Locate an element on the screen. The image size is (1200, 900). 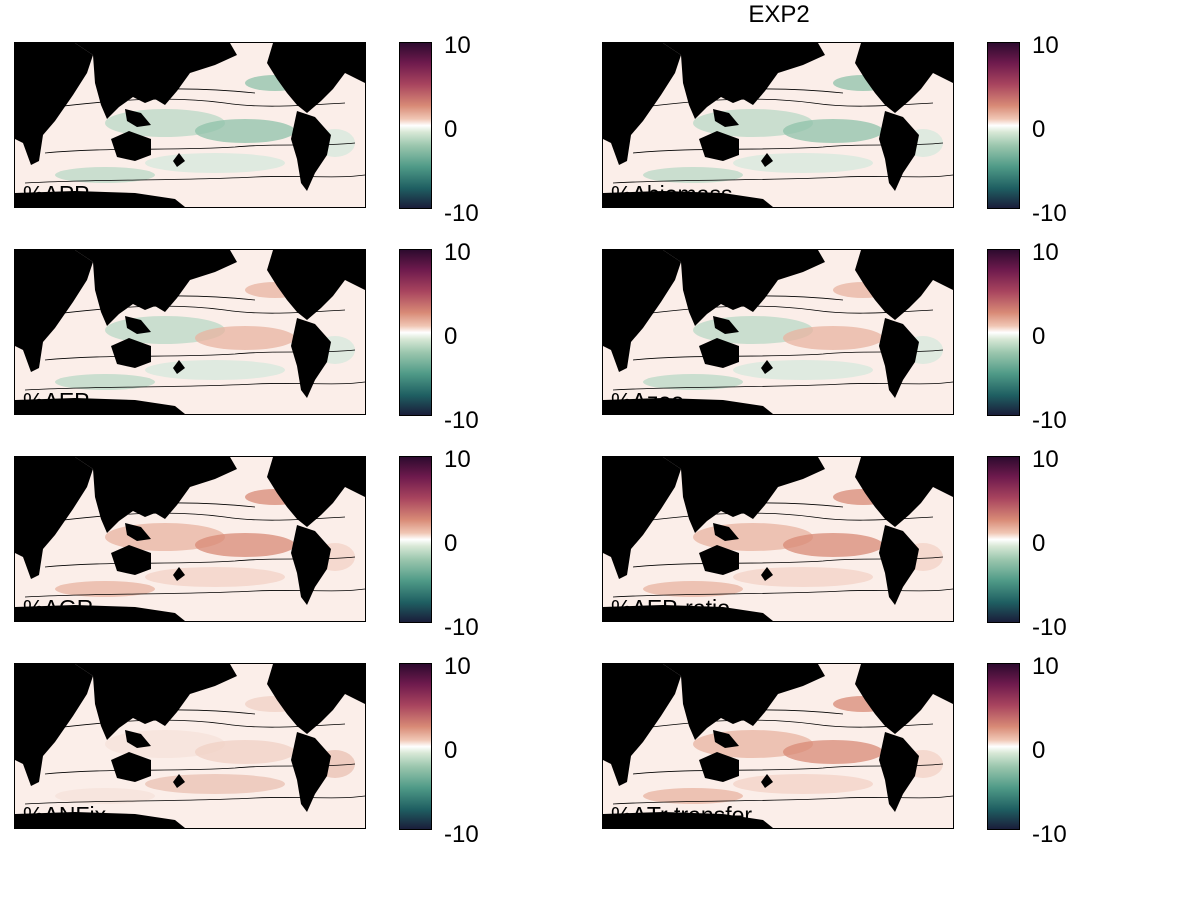
map-panel-gr: %ΔGR is located at coordinates (190, 539).